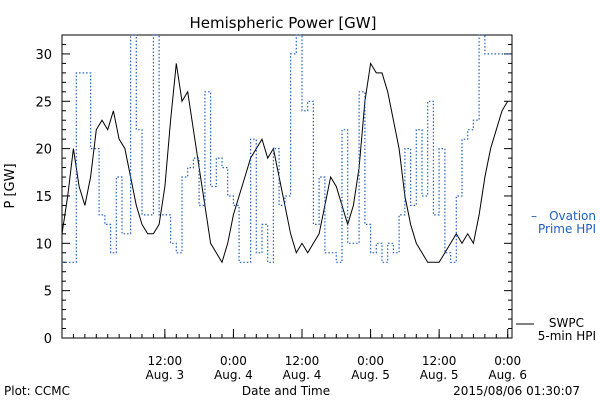 This screenshot has height=400, width=600. I want to click on legend-swpc-line2: 5-min HPI, so click(567, 336).